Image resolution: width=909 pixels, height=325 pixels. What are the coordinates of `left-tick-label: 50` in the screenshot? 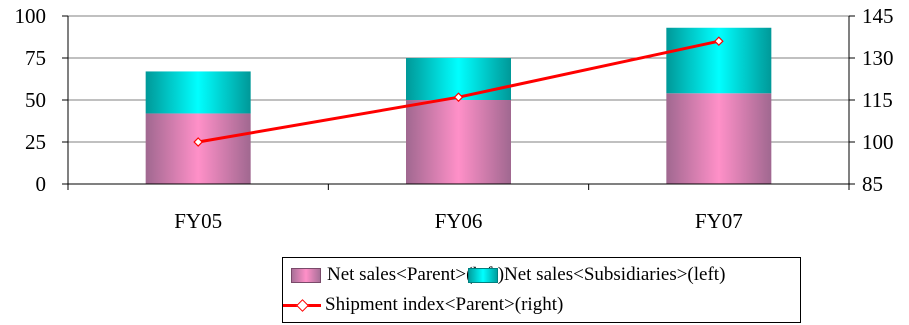 It's located at (35, 100).